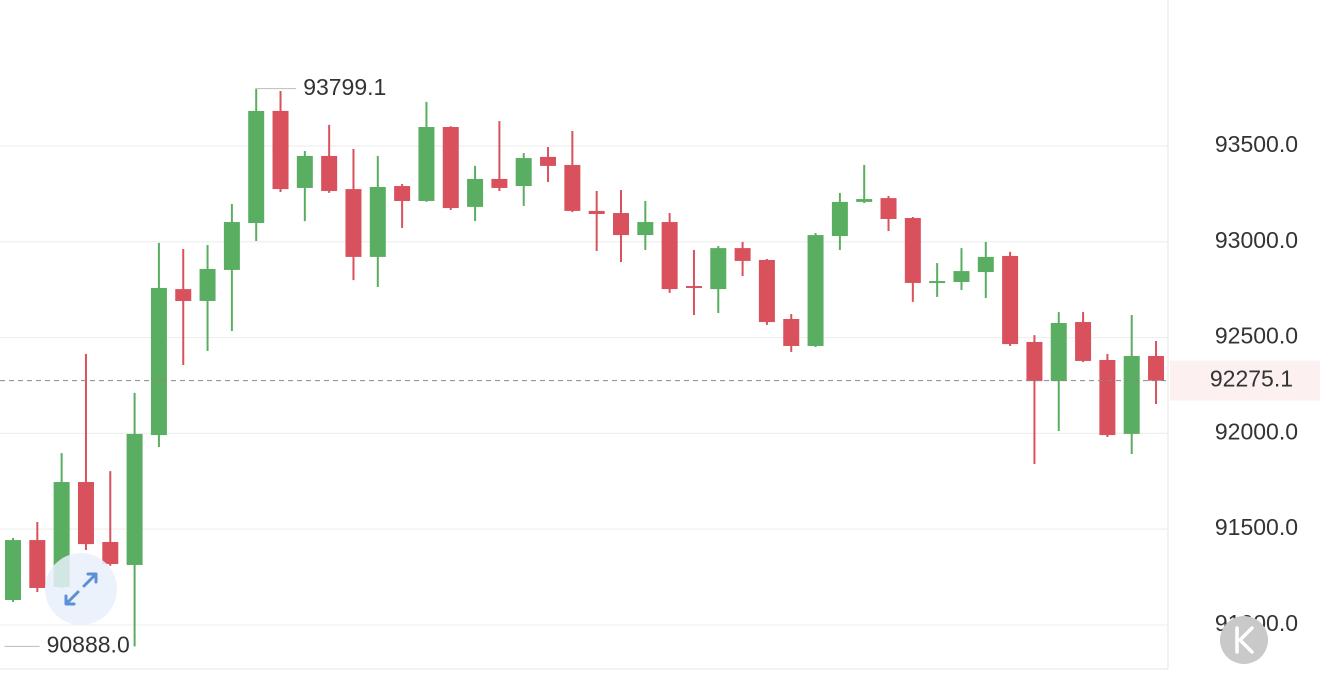 The height and width of the screenshot is (679, 1320). What do you see at coordinates (88, 644) in the screenshot?
I see `low-label: 90888.0` at bounding box center [88, 644].